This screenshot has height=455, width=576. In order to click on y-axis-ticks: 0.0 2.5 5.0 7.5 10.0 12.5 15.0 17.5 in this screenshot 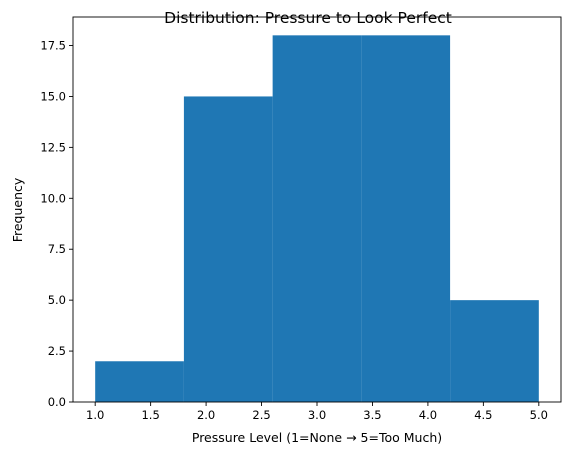, I will do `click(56, 224)`.